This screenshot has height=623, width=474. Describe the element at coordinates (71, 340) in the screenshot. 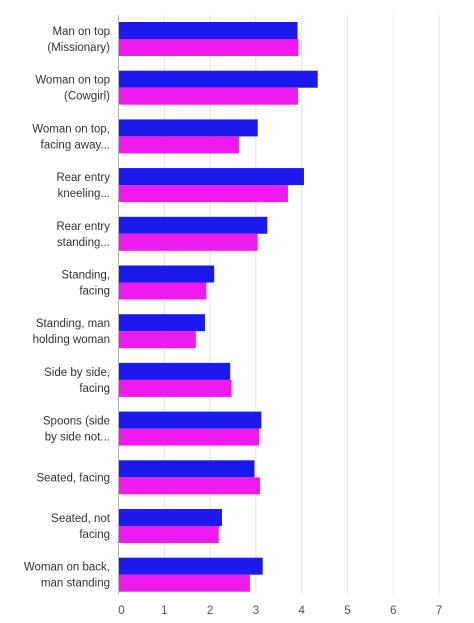

I see `category-label: holding woman` at that location.